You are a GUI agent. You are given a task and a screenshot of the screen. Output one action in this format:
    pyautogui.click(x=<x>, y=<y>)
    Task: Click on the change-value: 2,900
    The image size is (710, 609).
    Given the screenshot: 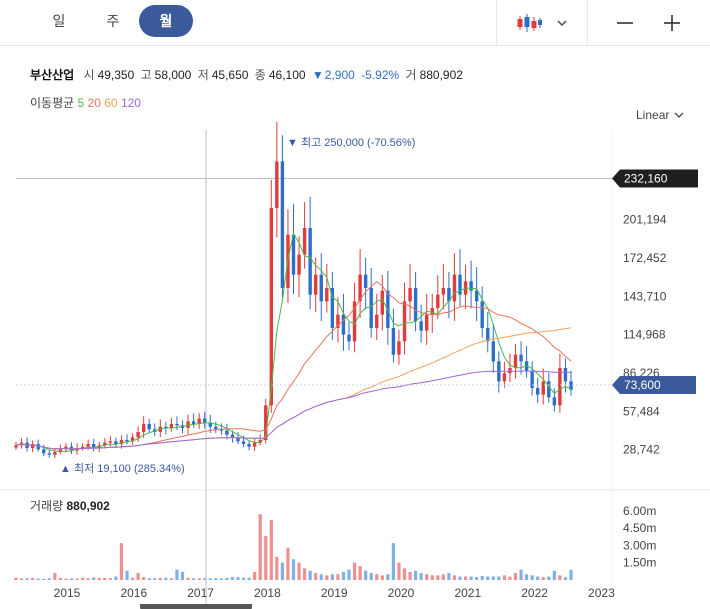 What is the action you would take?
    pyautogui.click(x=339, y=75)
    